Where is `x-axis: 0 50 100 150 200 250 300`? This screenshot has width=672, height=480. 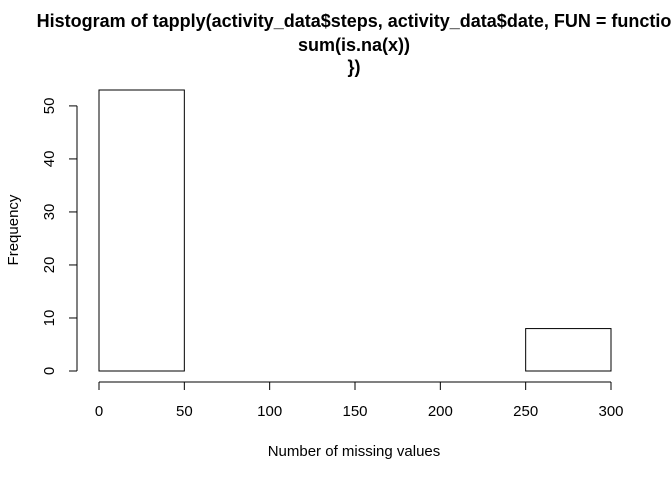 x-axis: 0 50 100 150 200 250 300 is located at coordinates (359, 400).